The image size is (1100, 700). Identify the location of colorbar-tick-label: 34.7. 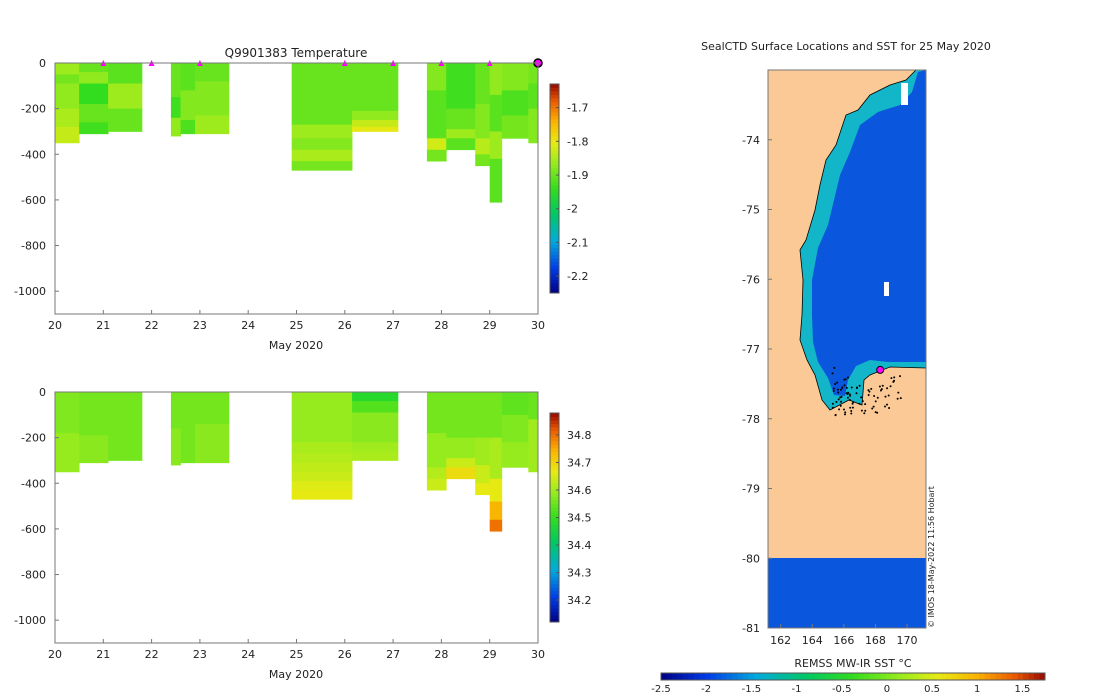
(579, 463).